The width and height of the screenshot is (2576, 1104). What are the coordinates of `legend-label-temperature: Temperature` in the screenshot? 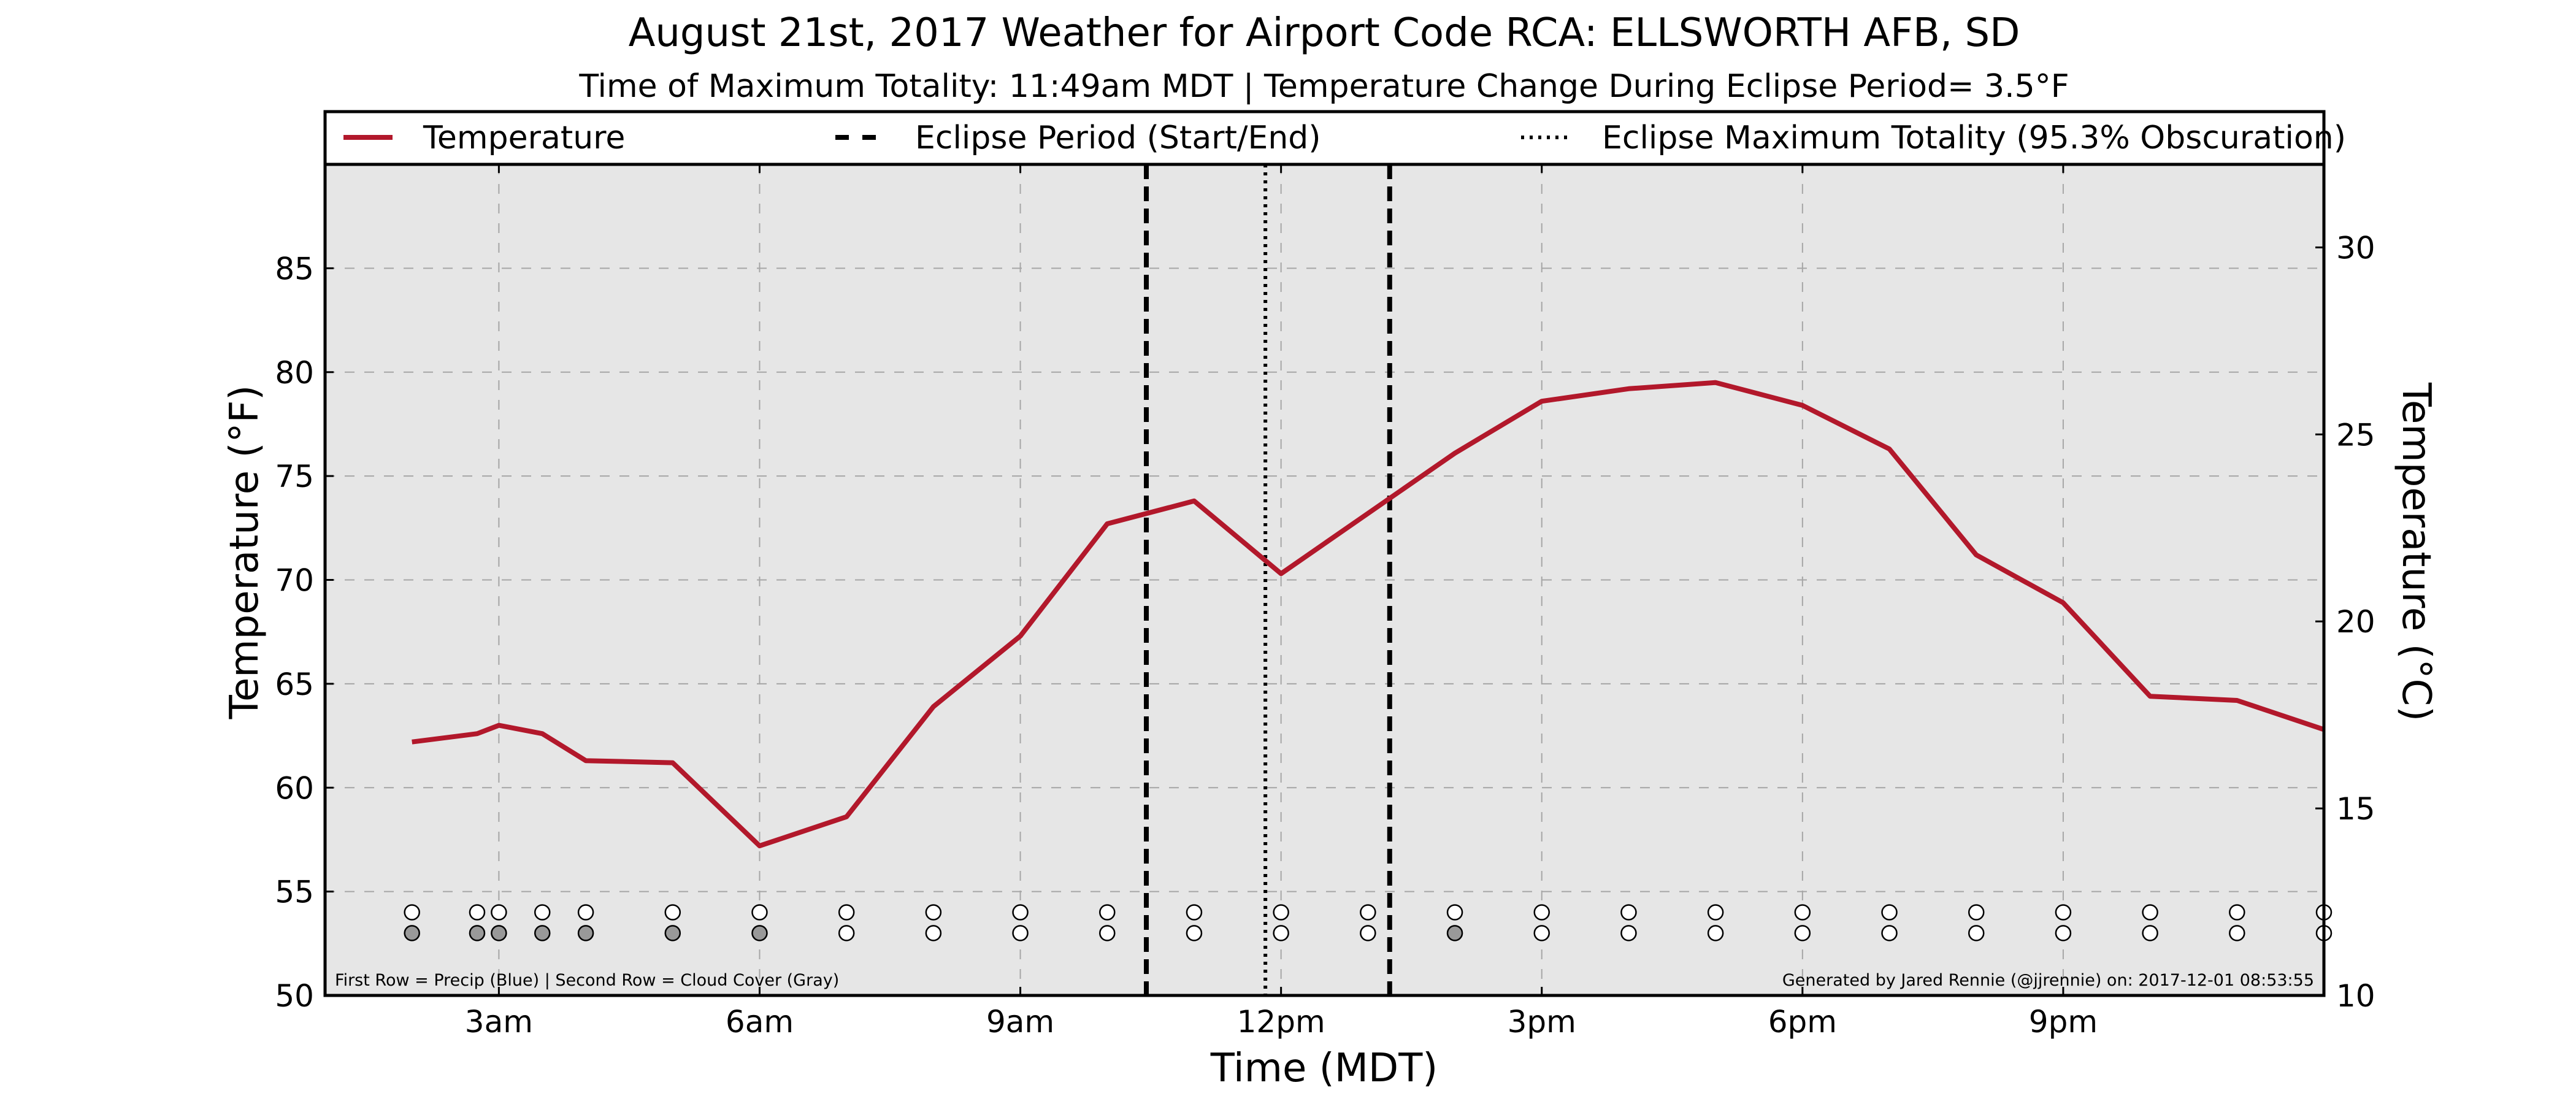 It's located at (524, 138).